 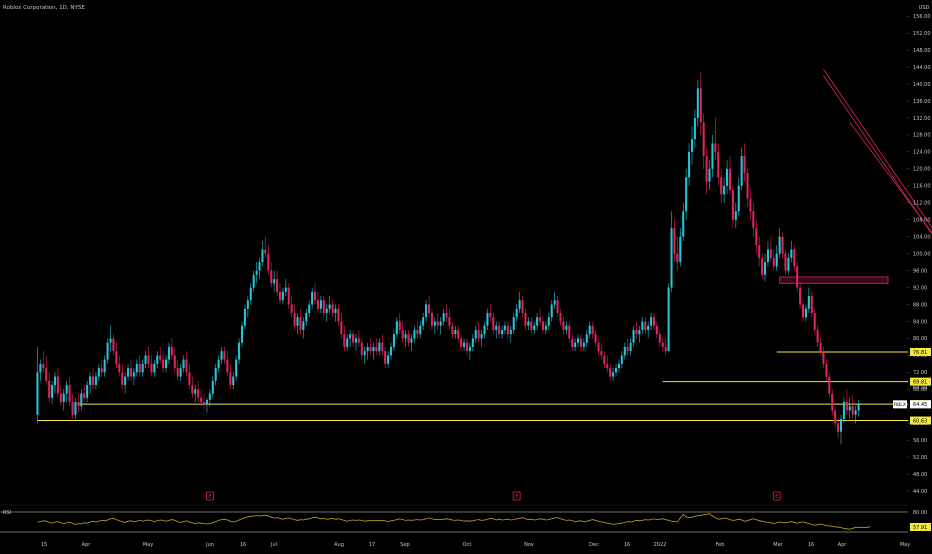 What do you see at coordinates (922, 85) in the screenshot?
I see `y-tick-label: 140.00` at bounding box center [922, 85].